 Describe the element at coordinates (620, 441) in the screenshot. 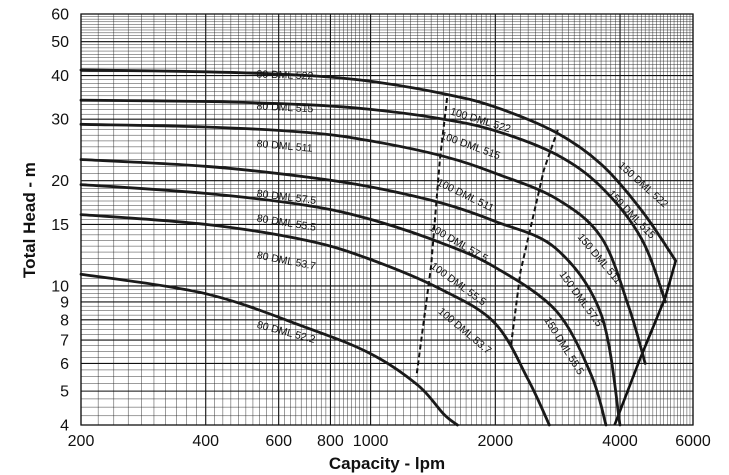

I see `x-tick-label: 4000` at that location.